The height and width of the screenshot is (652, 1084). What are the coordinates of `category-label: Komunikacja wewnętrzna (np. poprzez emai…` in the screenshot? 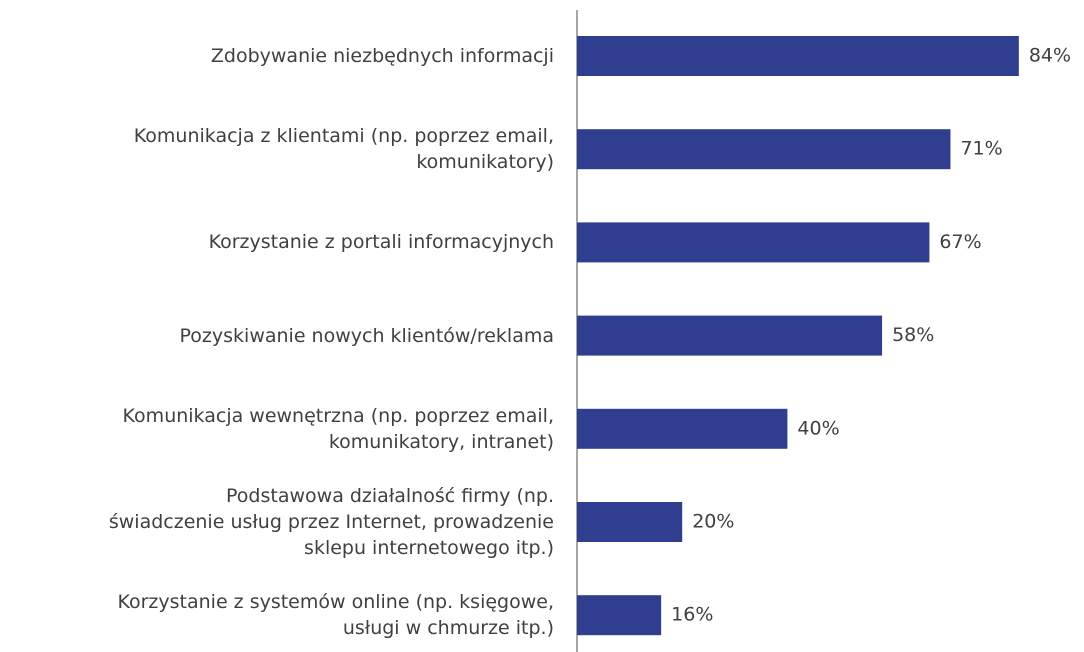 It's located at (338, 428).